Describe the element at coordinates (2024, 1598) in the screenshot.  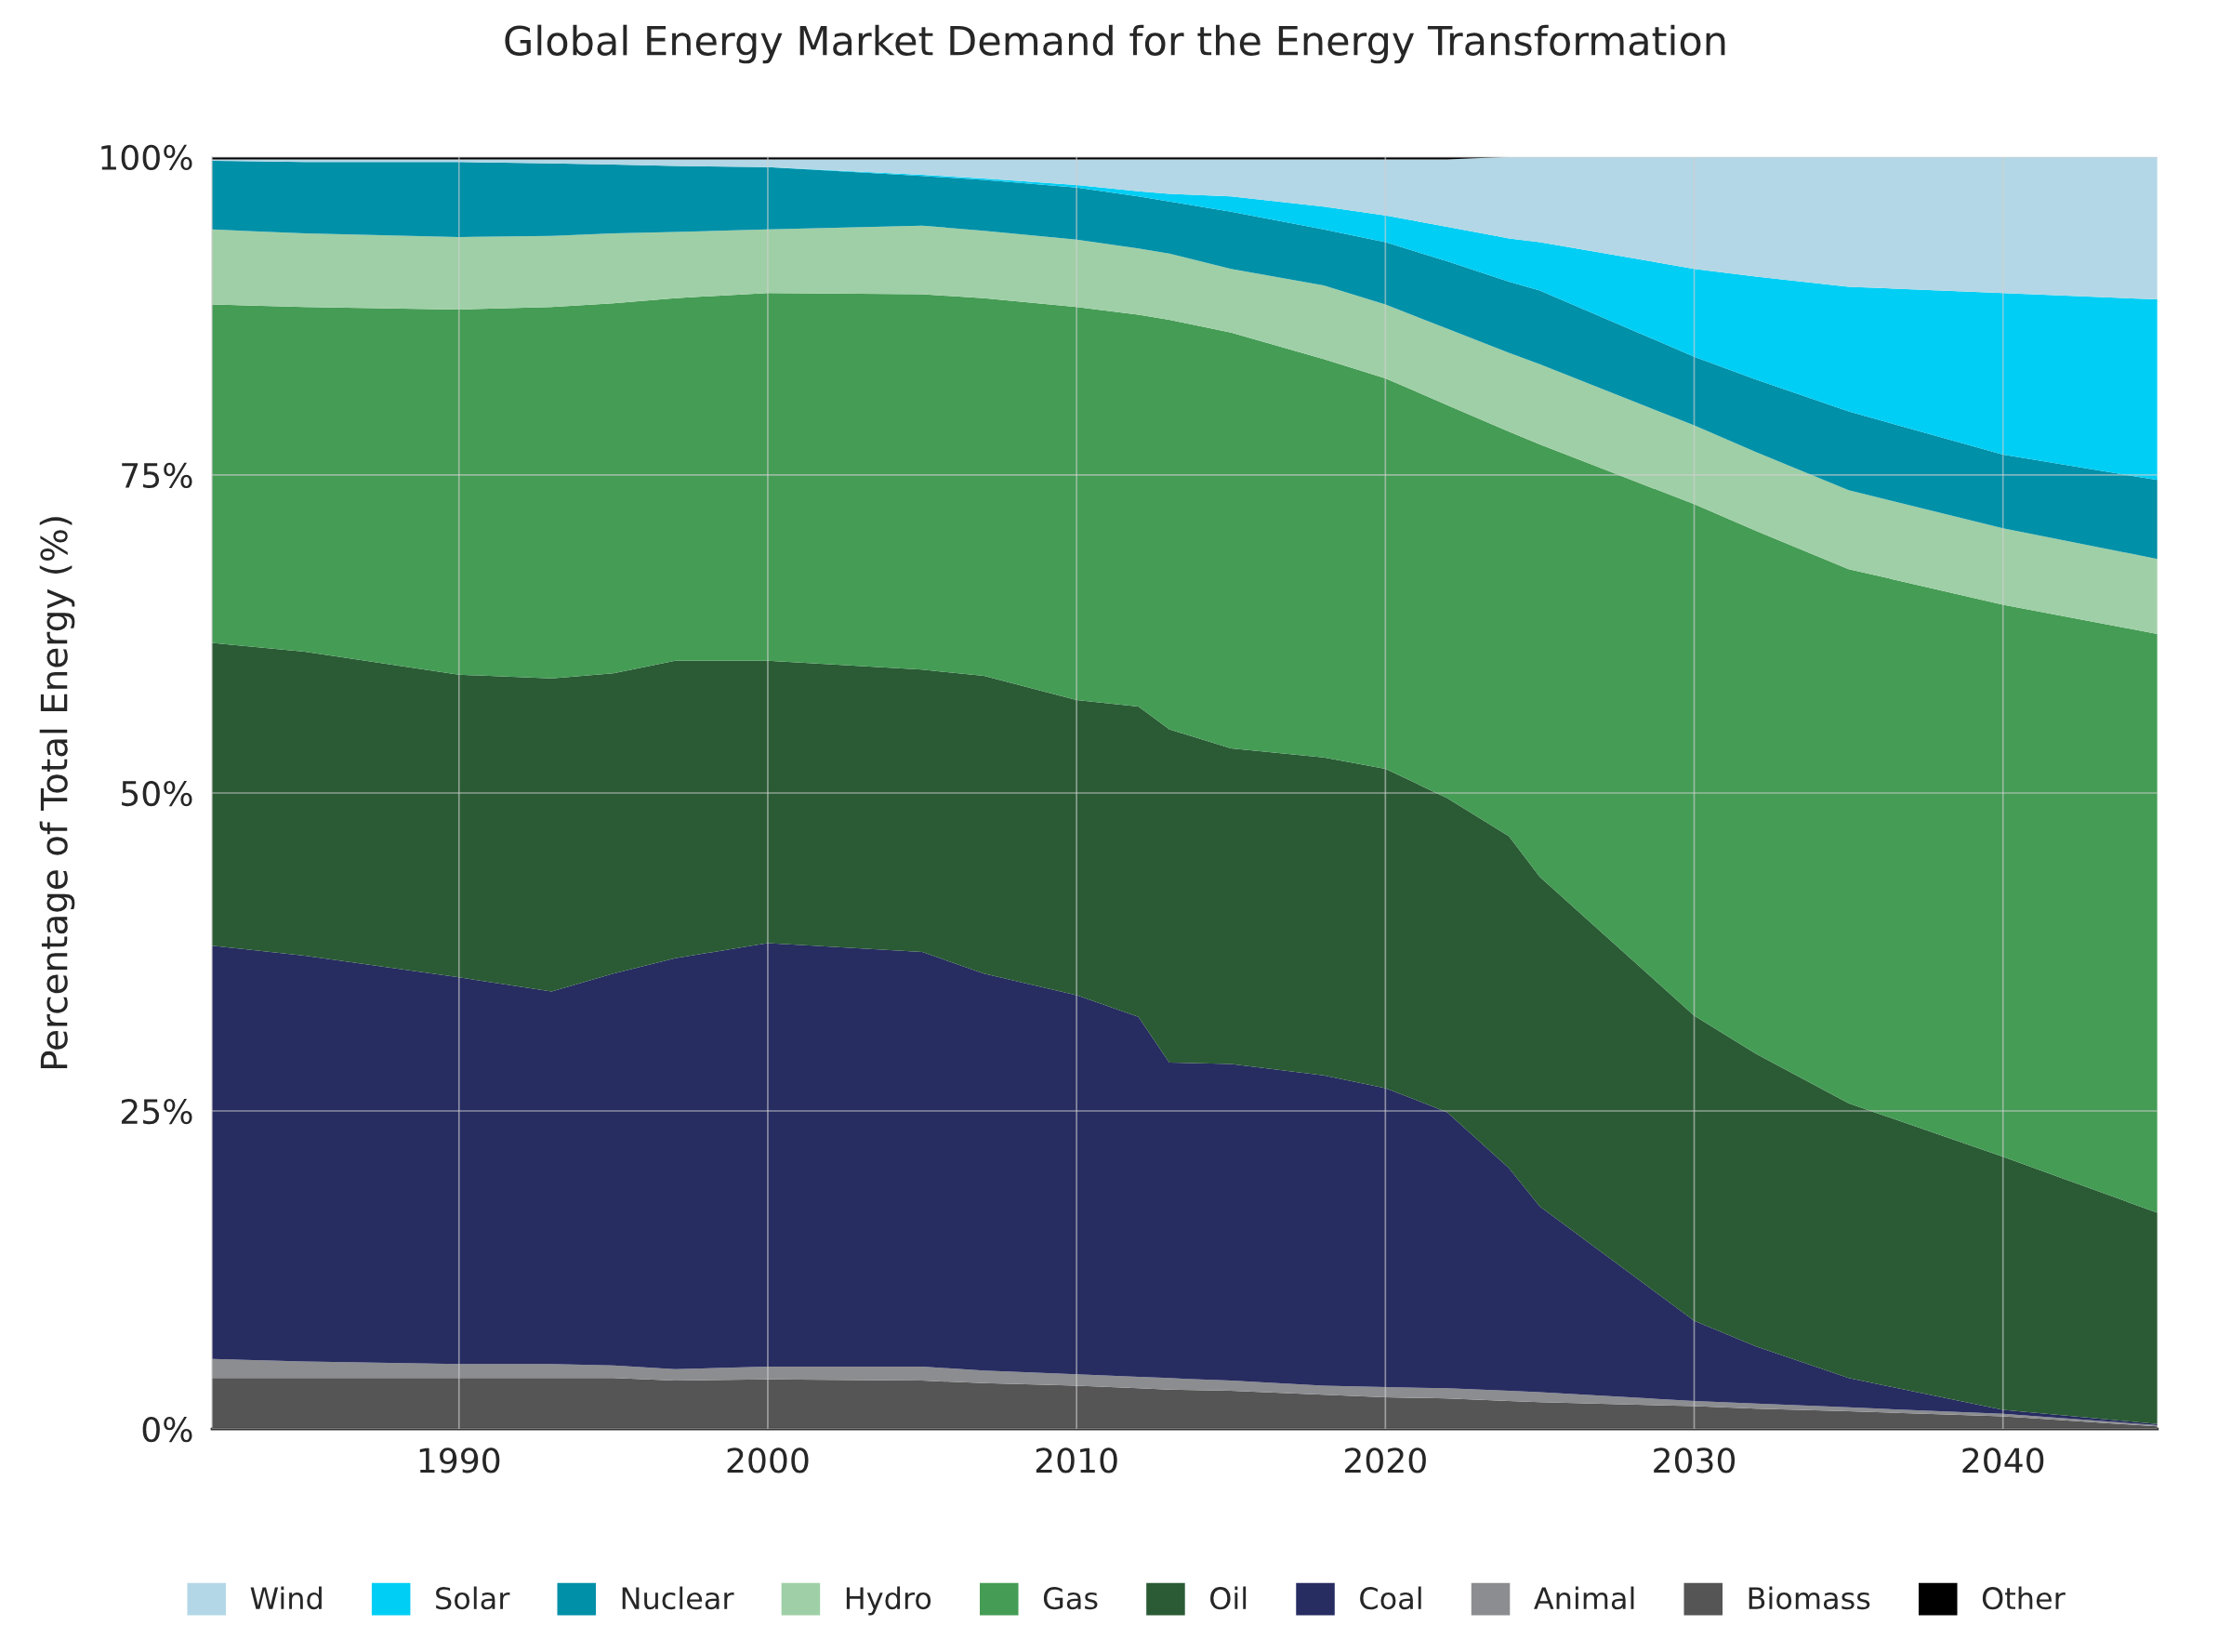
I see `legend-label: Other` at that location.